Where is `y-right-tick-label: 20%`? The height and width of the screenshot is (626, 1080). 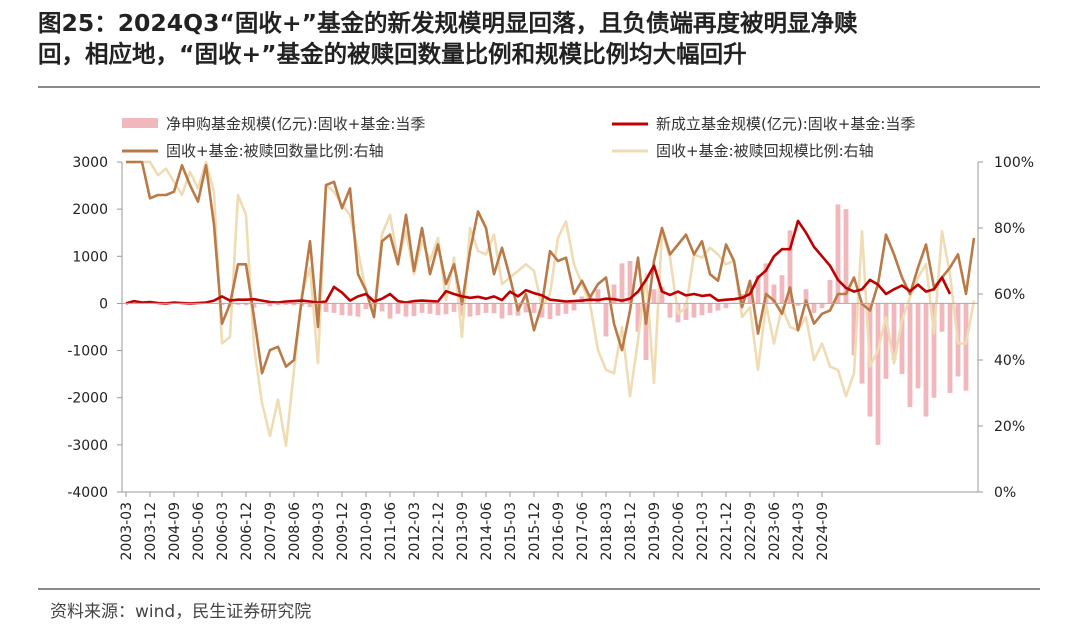 y-right-tick-label: 20% is located at coordinates (1009, 427).